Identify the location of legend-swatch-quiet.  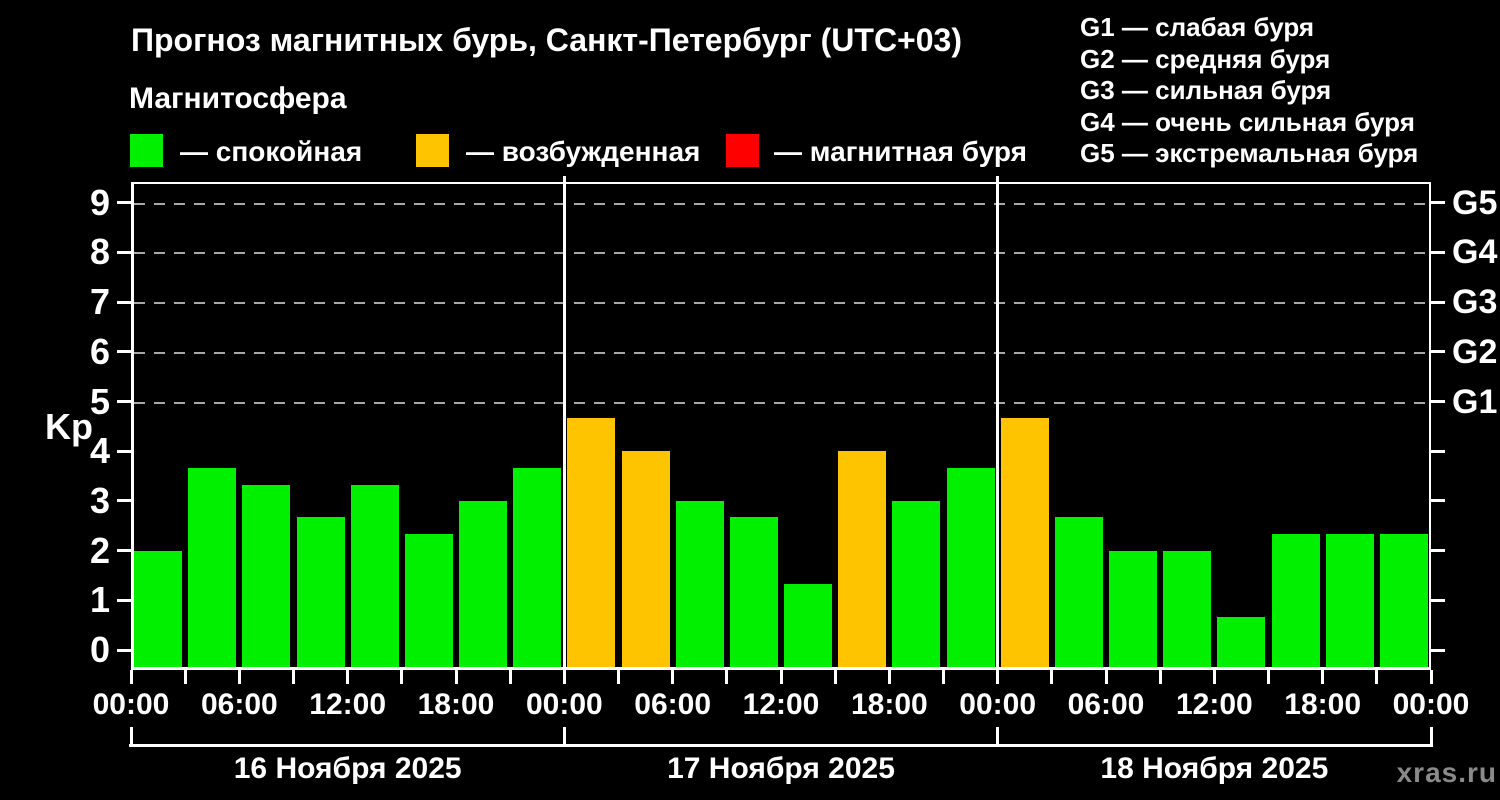
(146, 150).